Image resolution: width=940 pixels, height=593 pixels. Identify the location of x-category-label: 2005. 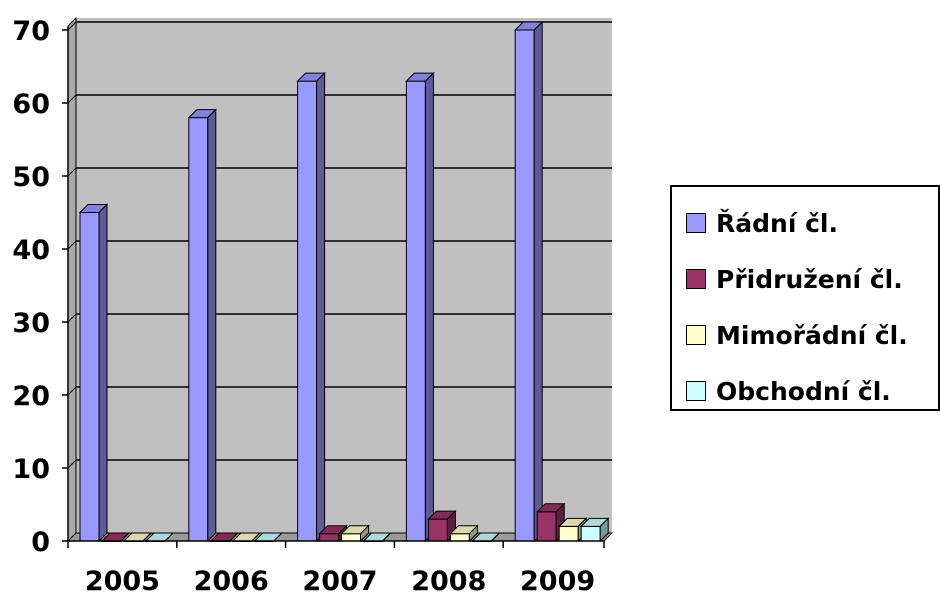
(122, 579).